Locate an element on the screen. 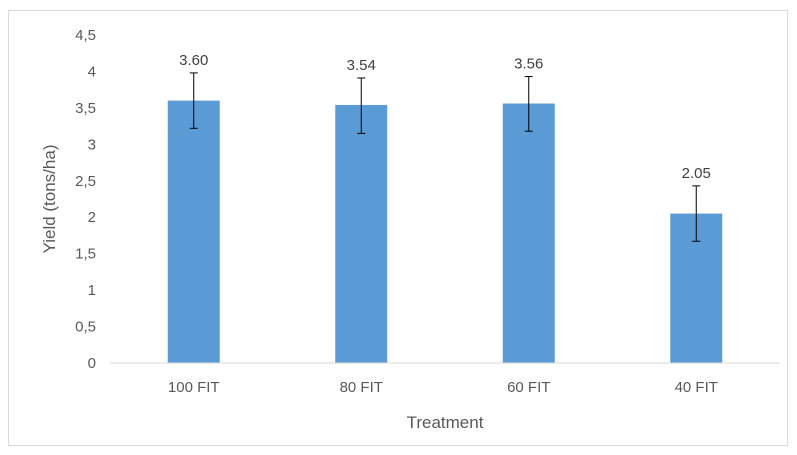 The width and height of the screenshot is (797, 455). data-label: 3.54 is located at coordinates (361, 65).